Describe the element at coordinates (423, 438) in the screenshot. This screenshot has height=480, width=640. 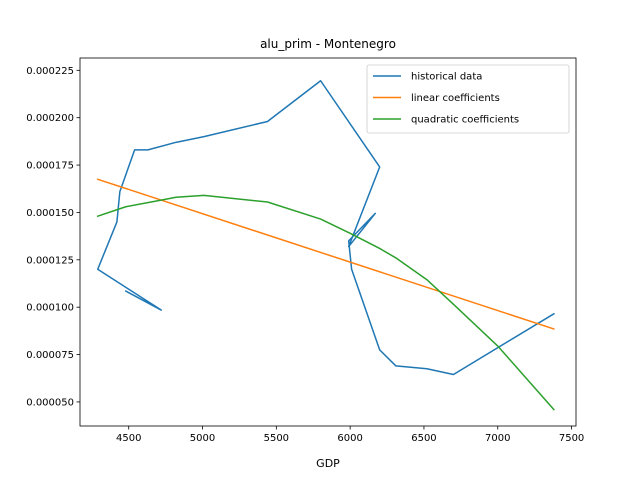
I see `x-tick-label: 6500` at that location.